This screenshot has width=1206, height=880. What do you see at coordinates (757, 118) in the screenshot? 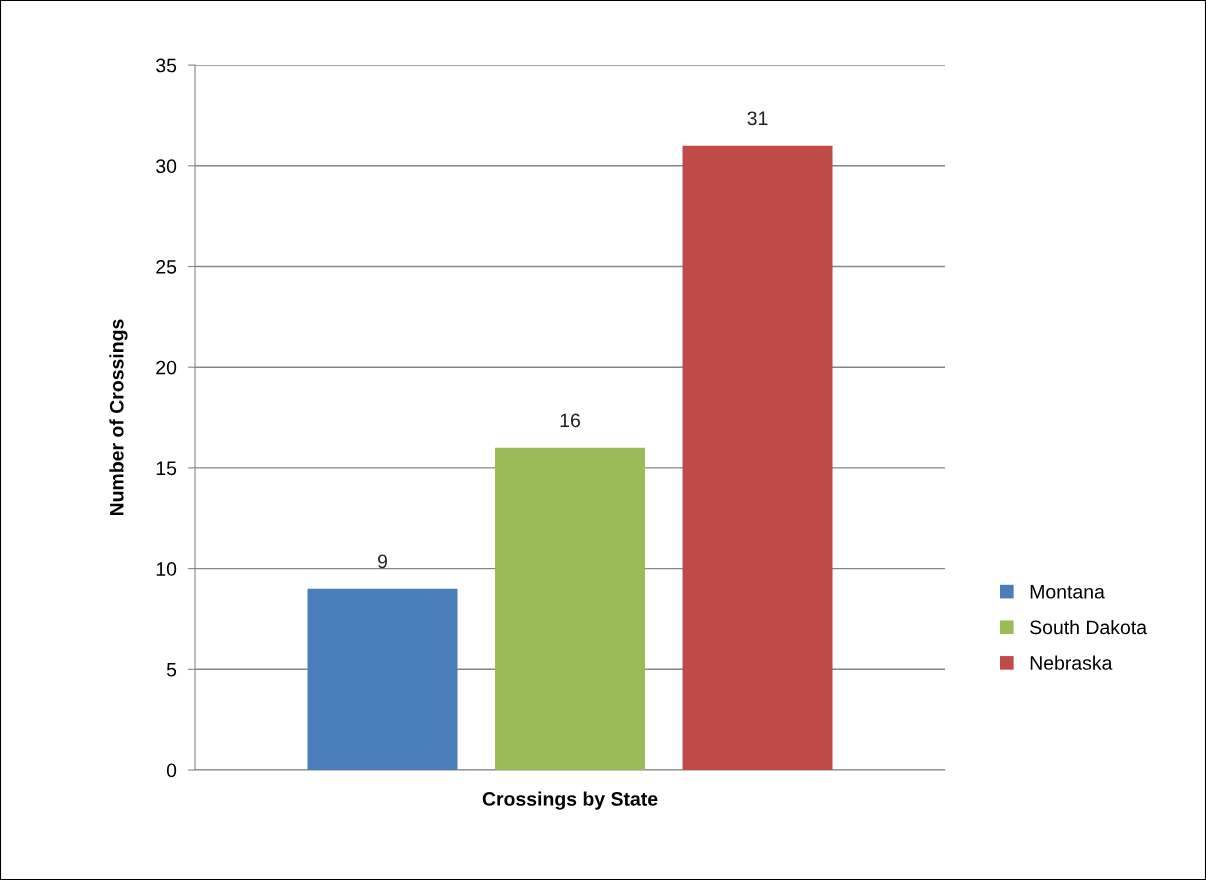
I see `data-label: 31` at bounding box center [757, 118].